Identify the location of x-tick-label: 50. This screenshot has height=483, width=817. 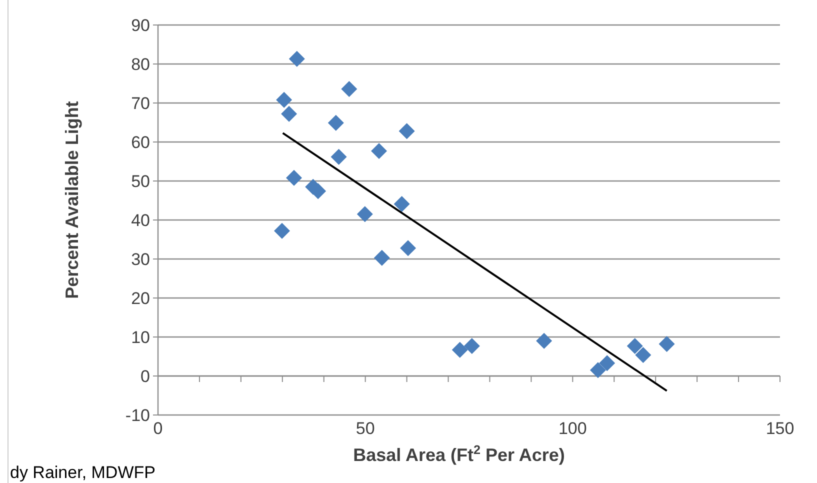
(365, 428).